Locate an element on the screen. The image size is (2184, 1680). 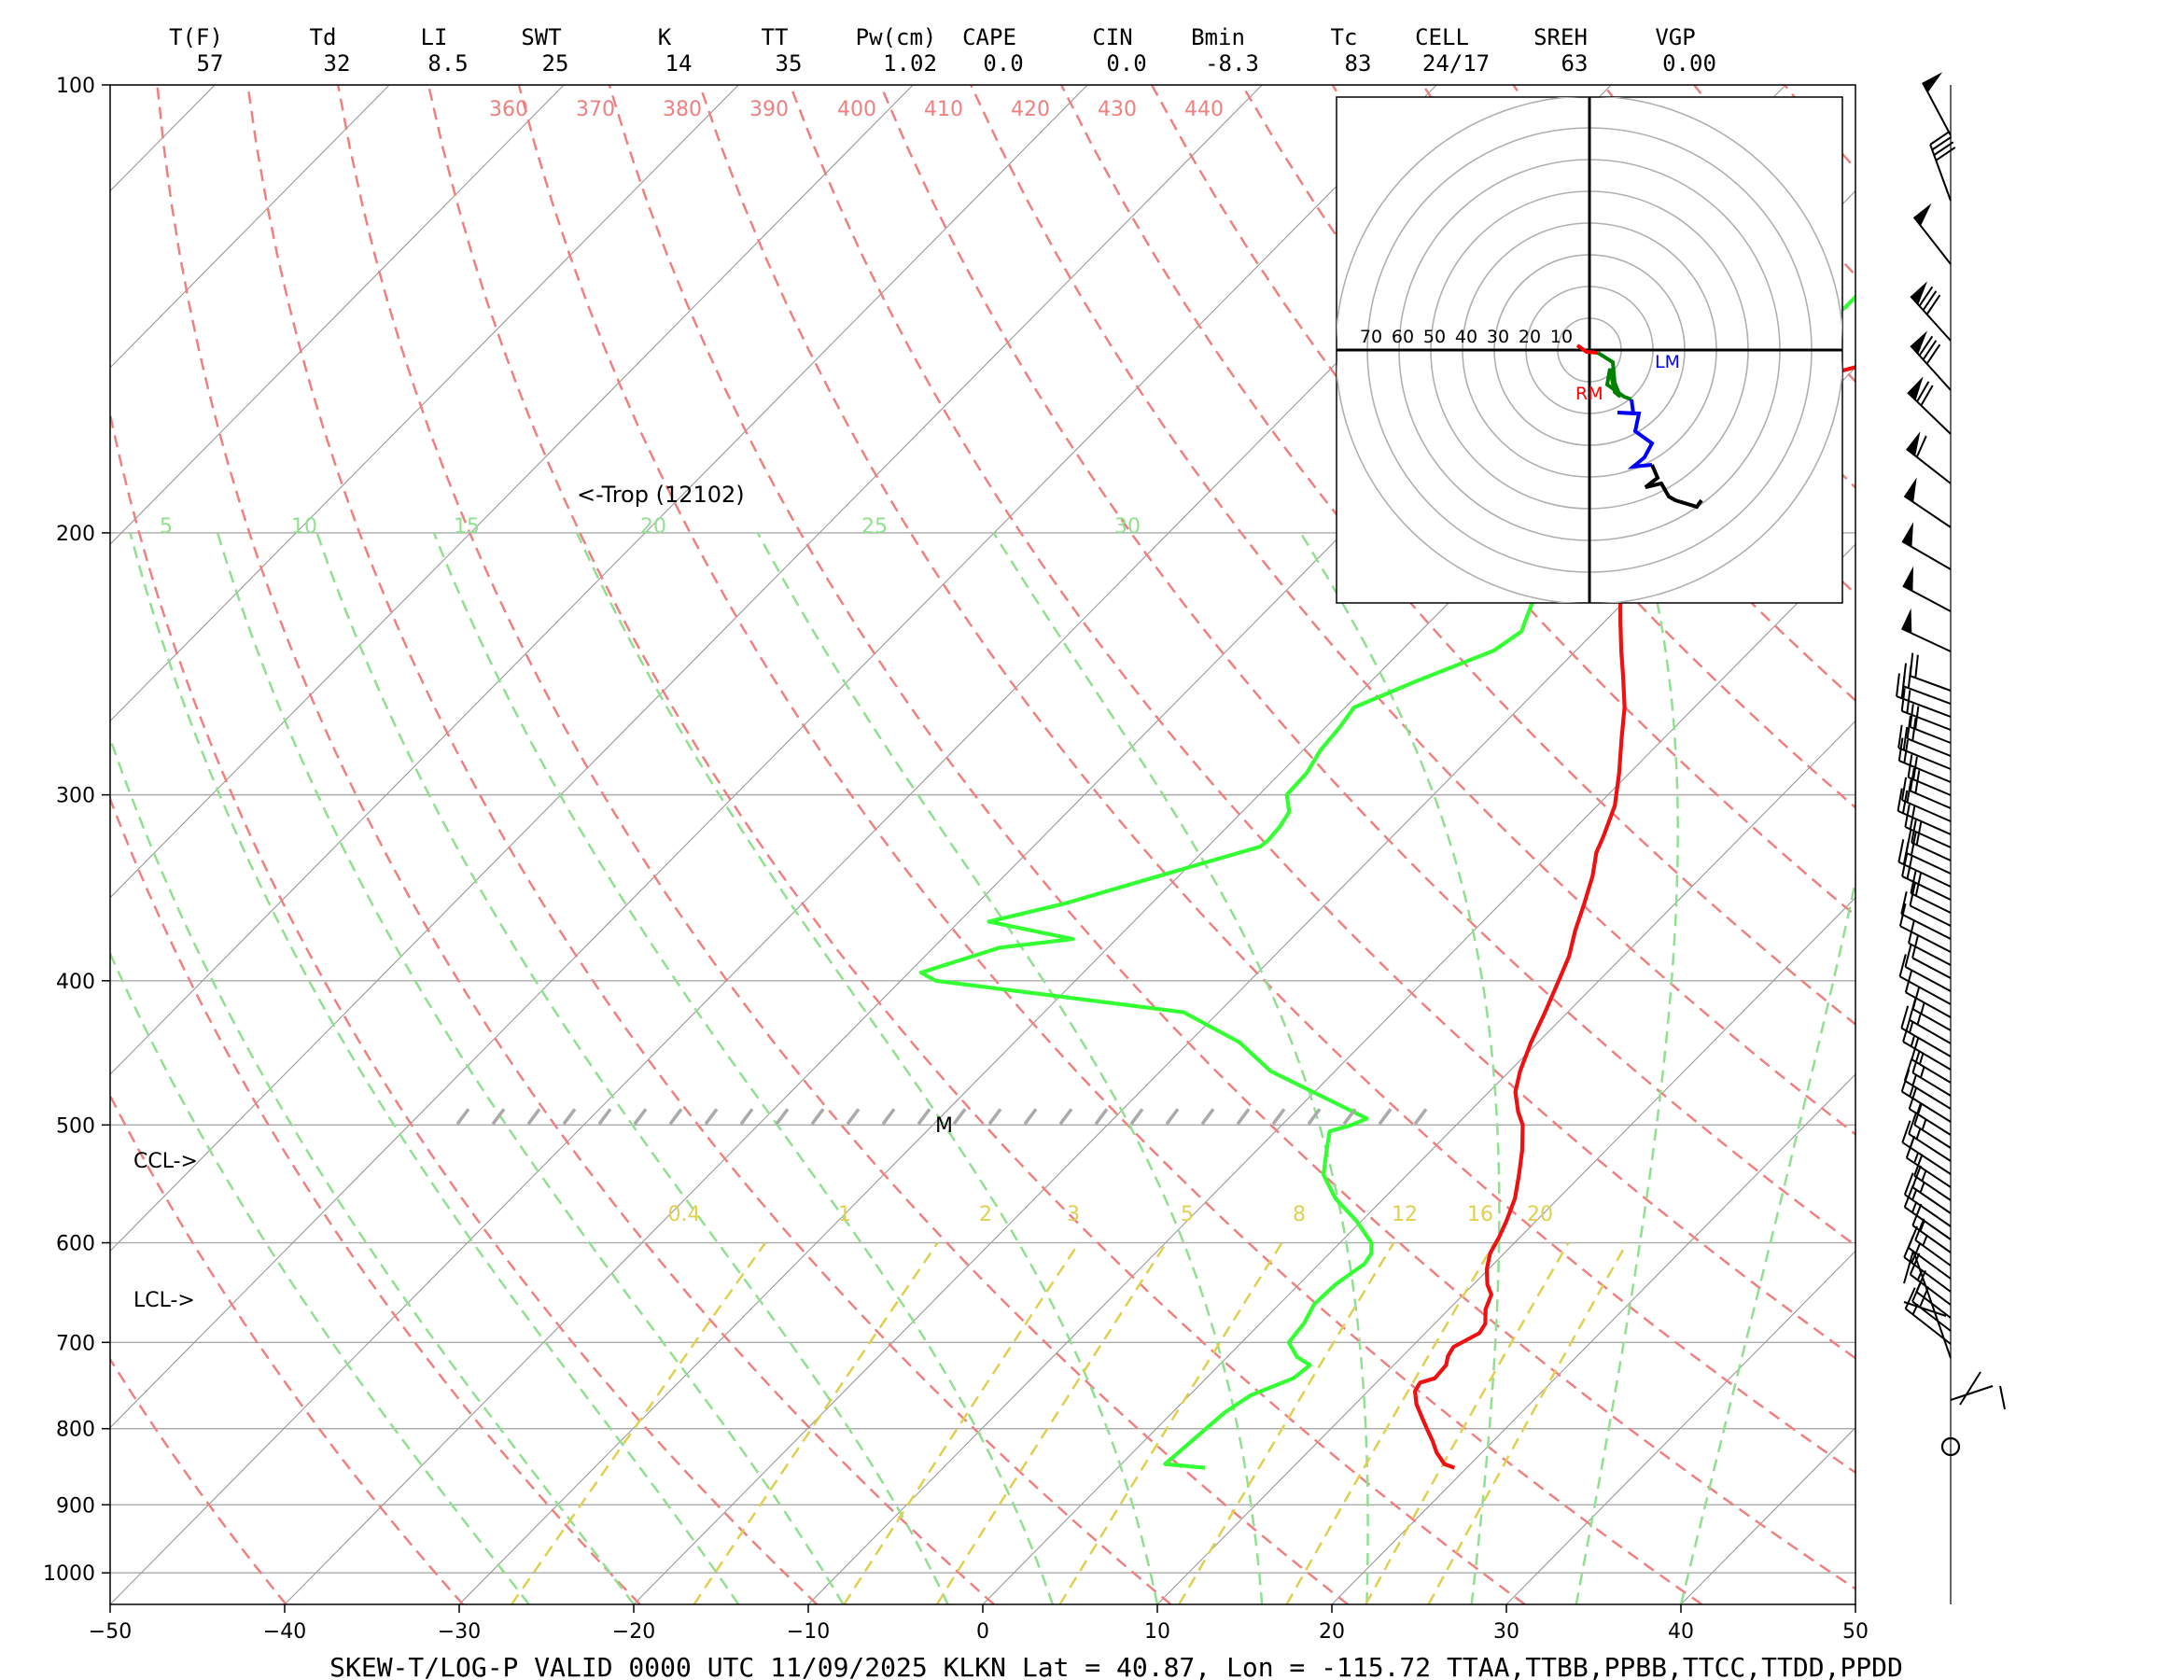
theta-label: 360 is located at coordinates (508, 109).